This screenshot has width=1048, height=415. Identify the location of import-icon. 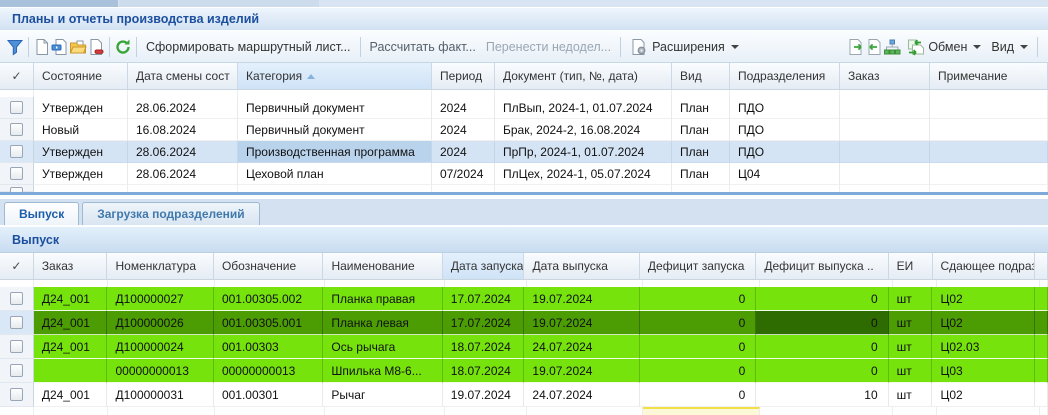
(874, 47).